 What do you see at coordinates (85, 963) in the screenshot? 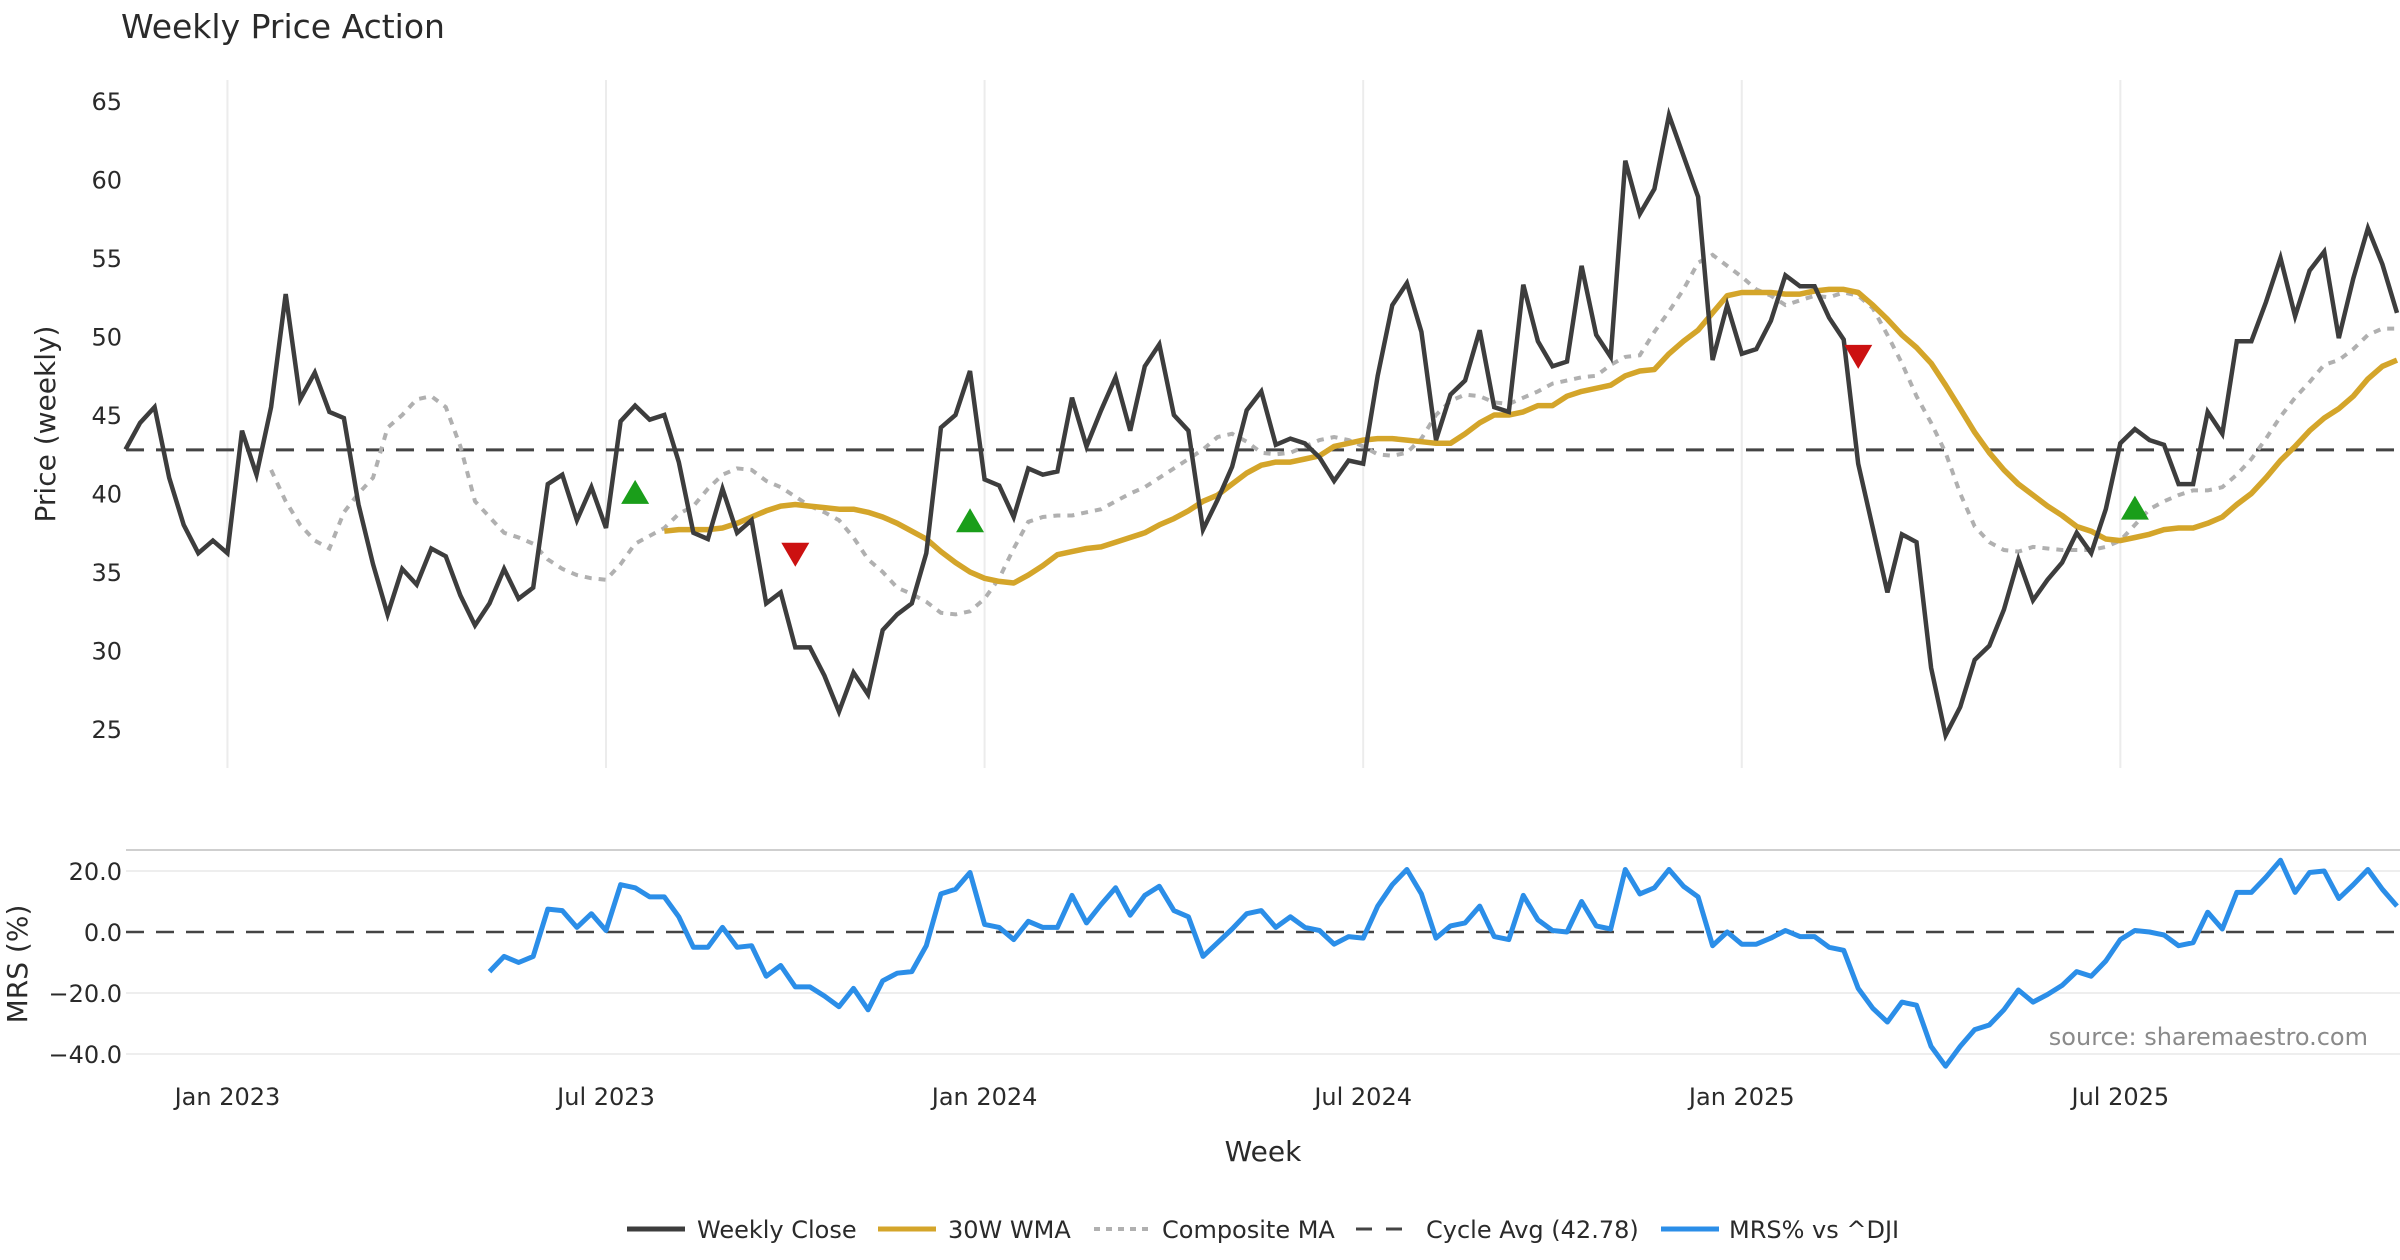
I see `mrs-y-ticks: 20.0 0.0 −20.0 −40.0` at bounding box center [85, 963].